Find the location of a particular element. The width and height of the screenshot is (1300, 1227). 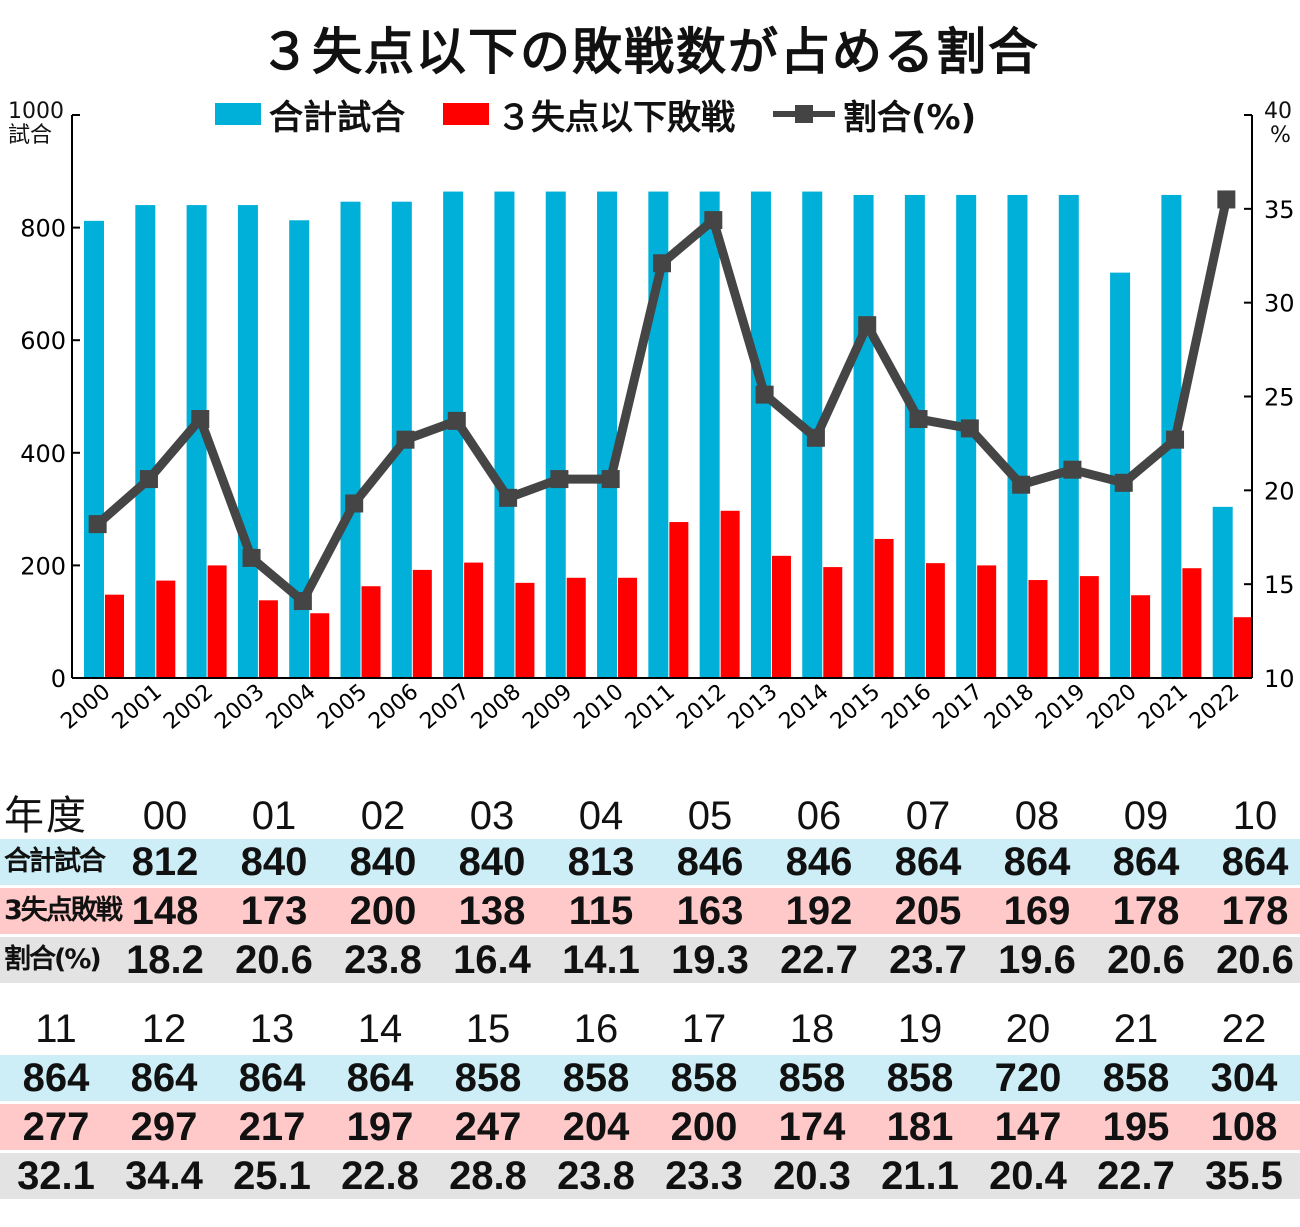

legend-swatch-losses is located at coordinates (466, 114).